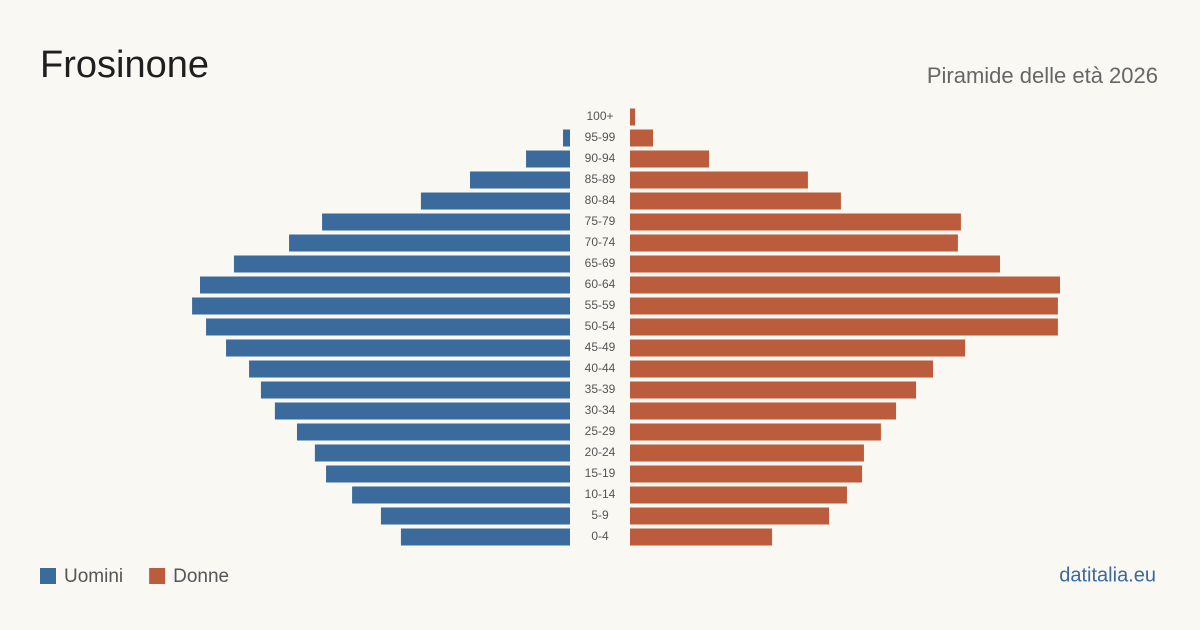  Describe the element at coordinates (1042, 75) in the screenshot. I see `chart-subtitle: Piramide delle età 2026` at that location.